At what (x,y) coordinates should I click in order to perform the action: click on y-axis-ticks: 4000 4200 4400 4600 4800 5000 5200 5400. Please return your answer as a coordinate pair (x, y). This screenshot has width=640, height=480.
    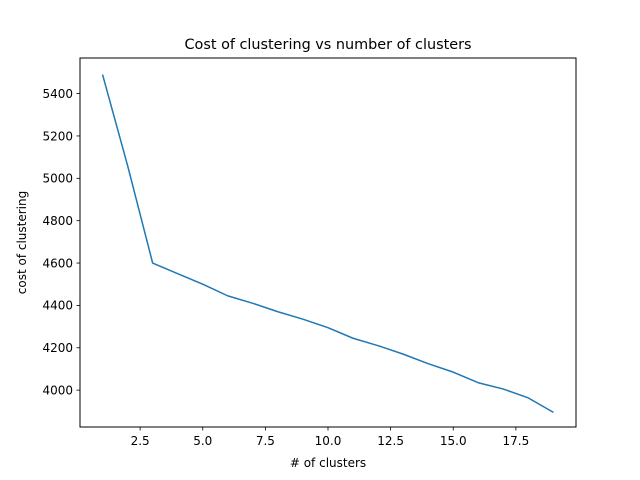
    Looking at the image, I should click on (61, 242).